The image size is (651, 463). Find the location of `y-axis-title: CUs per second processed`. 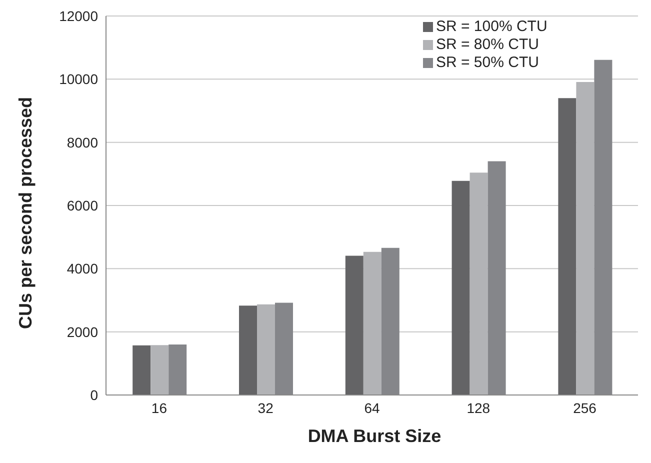

y-axis-title: CUs per second processed is located at coordinates (26, 213).